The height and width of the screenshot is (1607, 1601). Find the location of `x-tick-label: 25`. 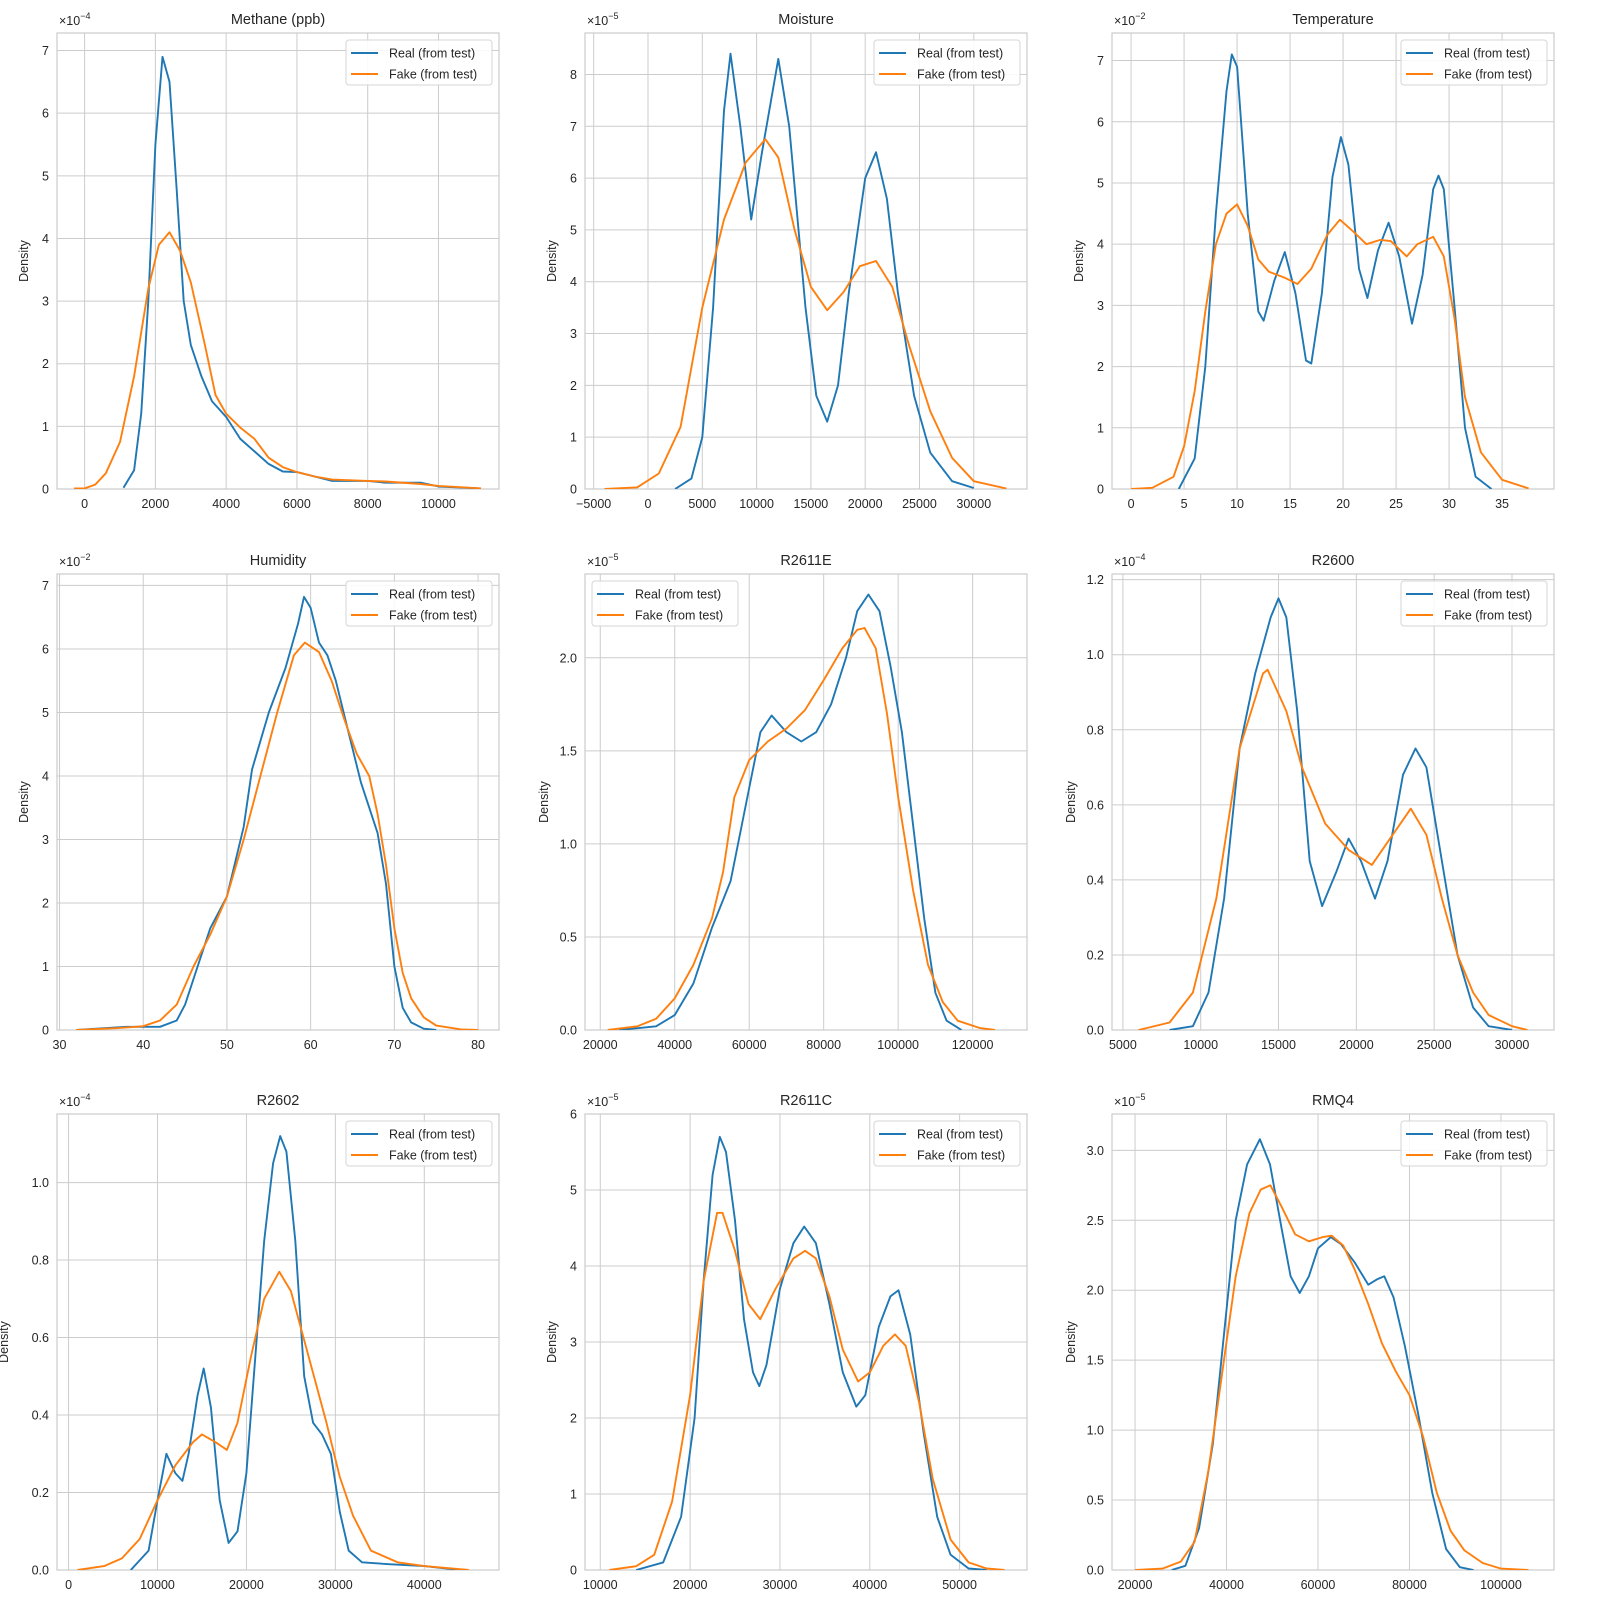

x-tick-label: 25 is located at coordinates (1396, 504).